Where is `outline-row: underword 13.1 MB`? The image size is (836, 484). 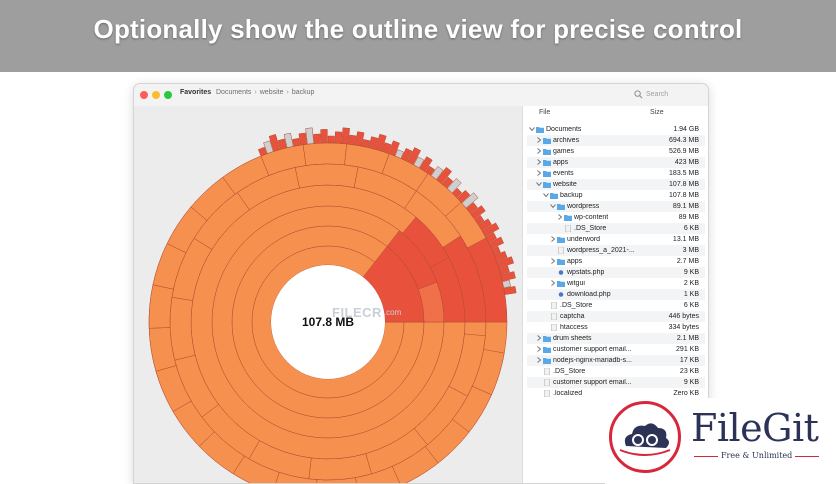
outline-row: underword 13.1 MB is located at coordinates (616, 239).